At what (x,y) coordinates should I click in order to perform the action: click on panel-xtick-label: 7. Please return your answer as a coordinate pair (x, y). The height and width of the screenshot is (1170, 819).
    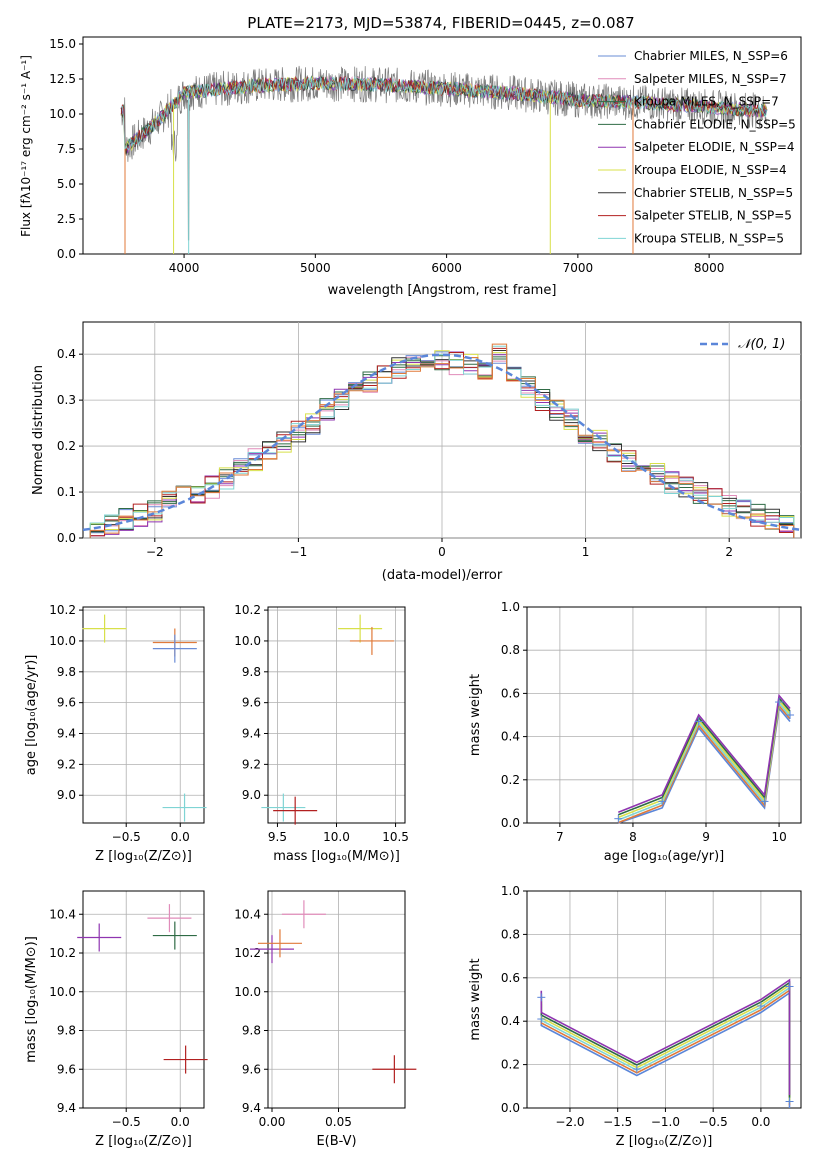
    Looking at the image, I should click on (560, 837).